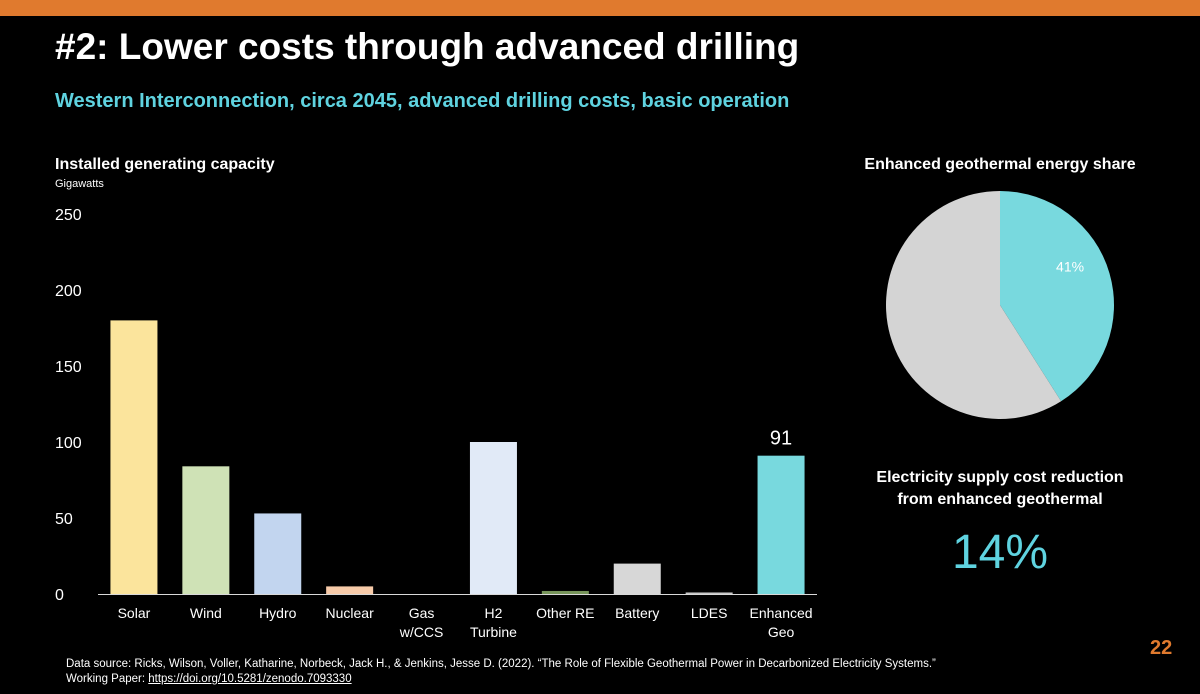 This screenshot has width=1200, height=694. I want to click on y-tick-label: 50, so click(64, 519).